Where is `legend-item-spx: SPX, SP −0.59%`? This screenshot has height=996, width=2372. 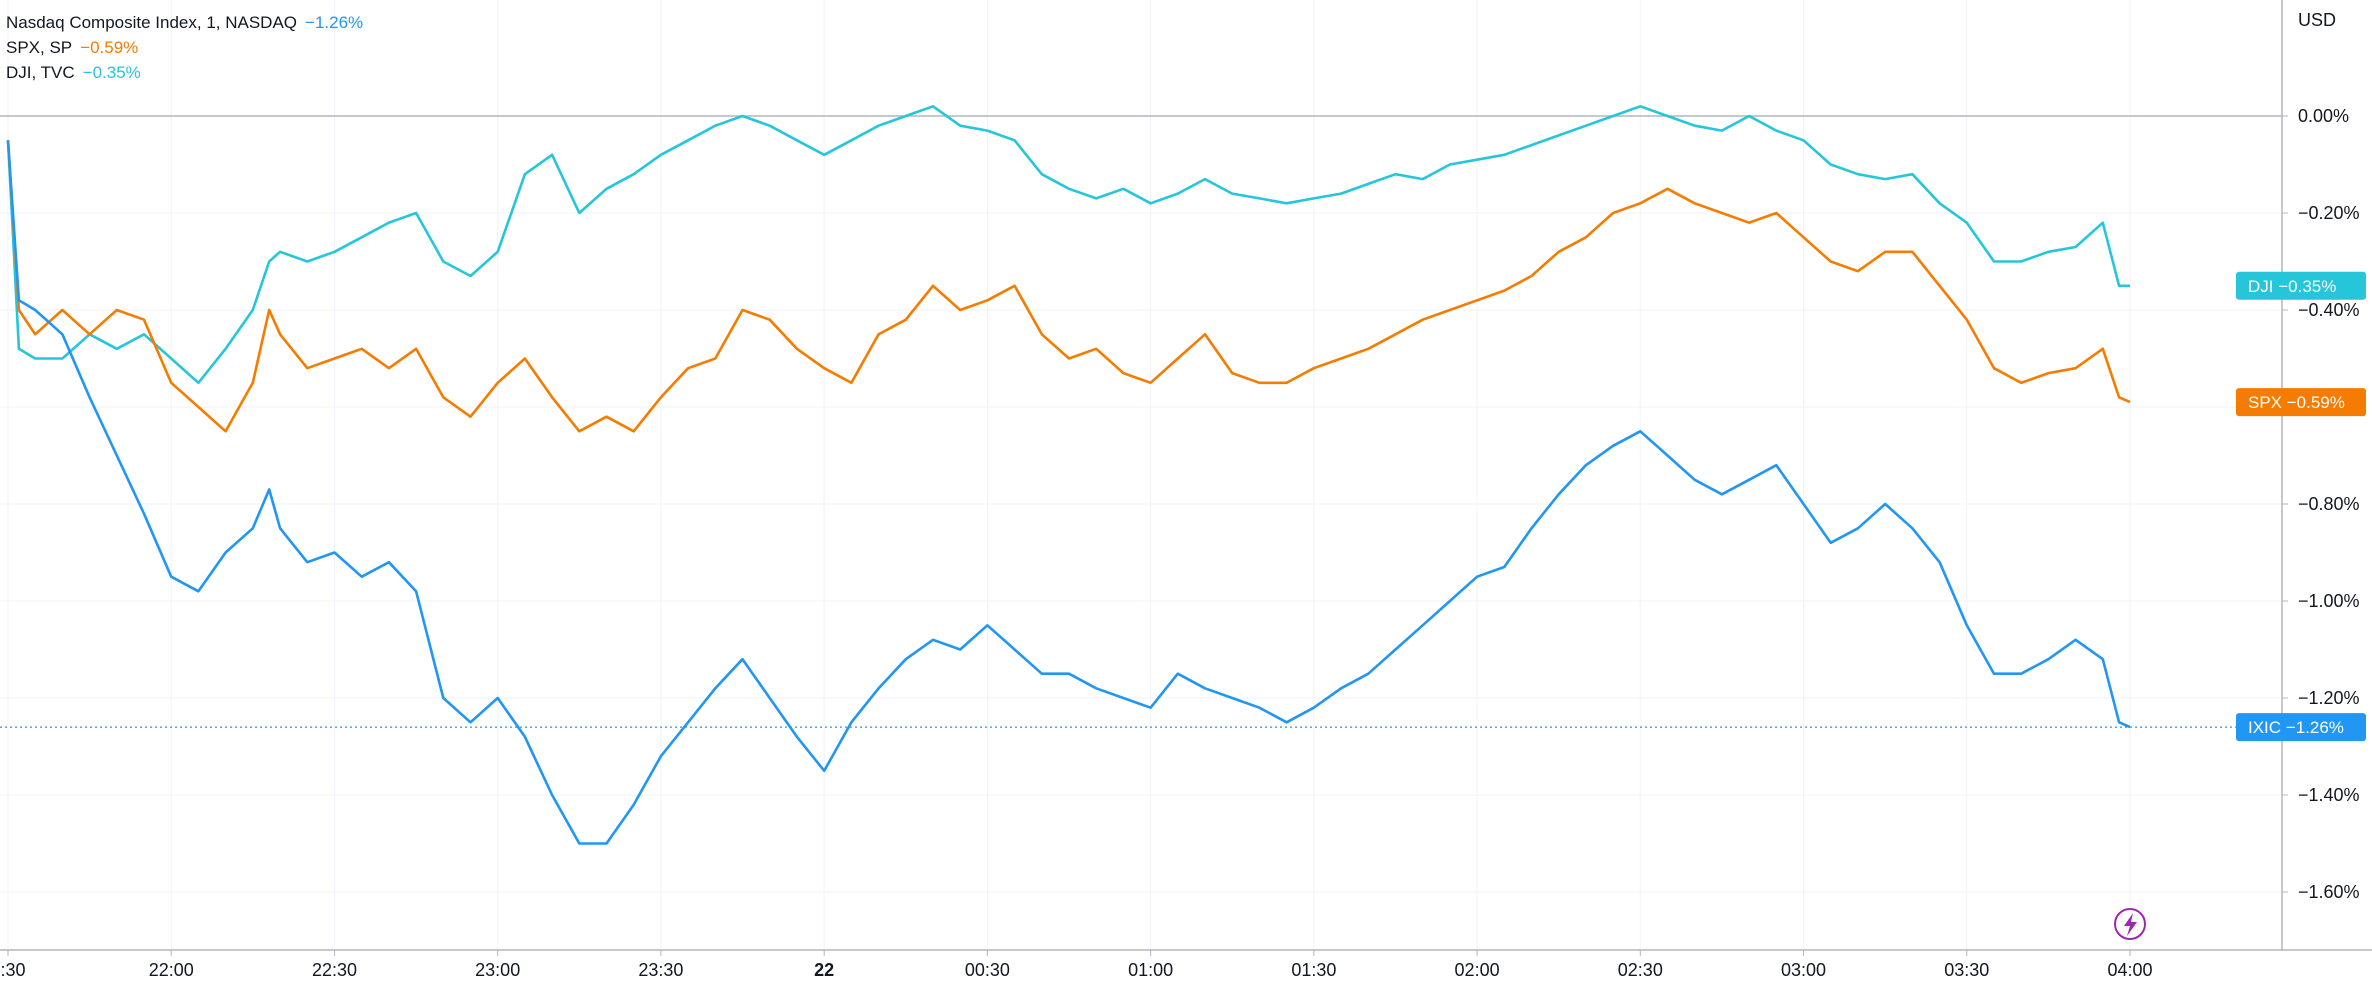
legend-item-spx: SPX, SP −0.59% is located at coordinates (184, 47).